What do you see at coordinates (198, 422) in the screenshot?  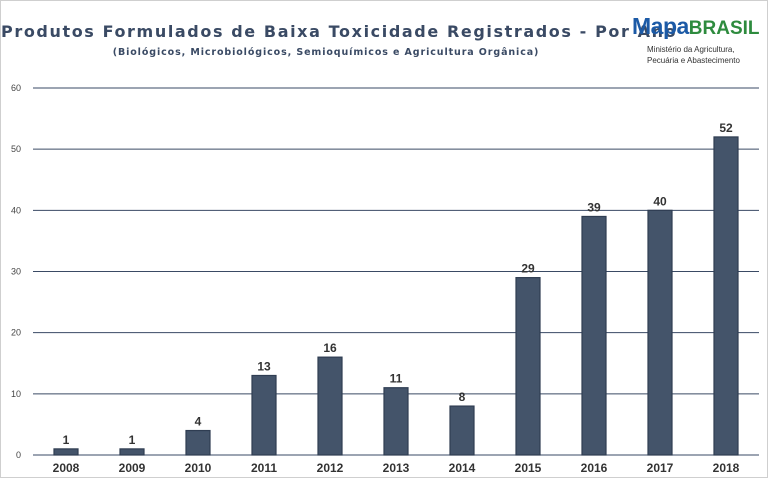 I see `data-label: 4` at bounding box center [198, 422].